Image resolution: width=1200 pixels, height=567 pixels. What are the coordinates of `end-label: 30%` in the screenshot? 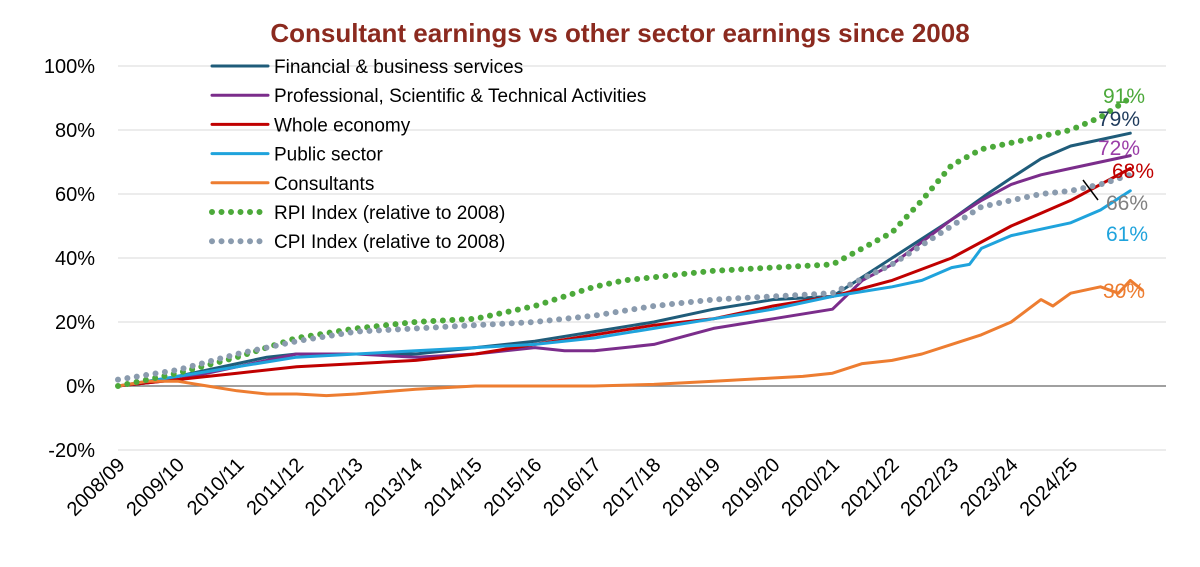 It's located at (1124, 291).